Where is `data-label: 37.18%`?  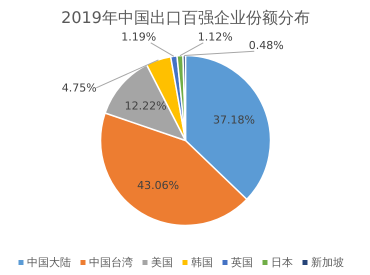 data-label: 37.18% is located at coordinates (234, 119).